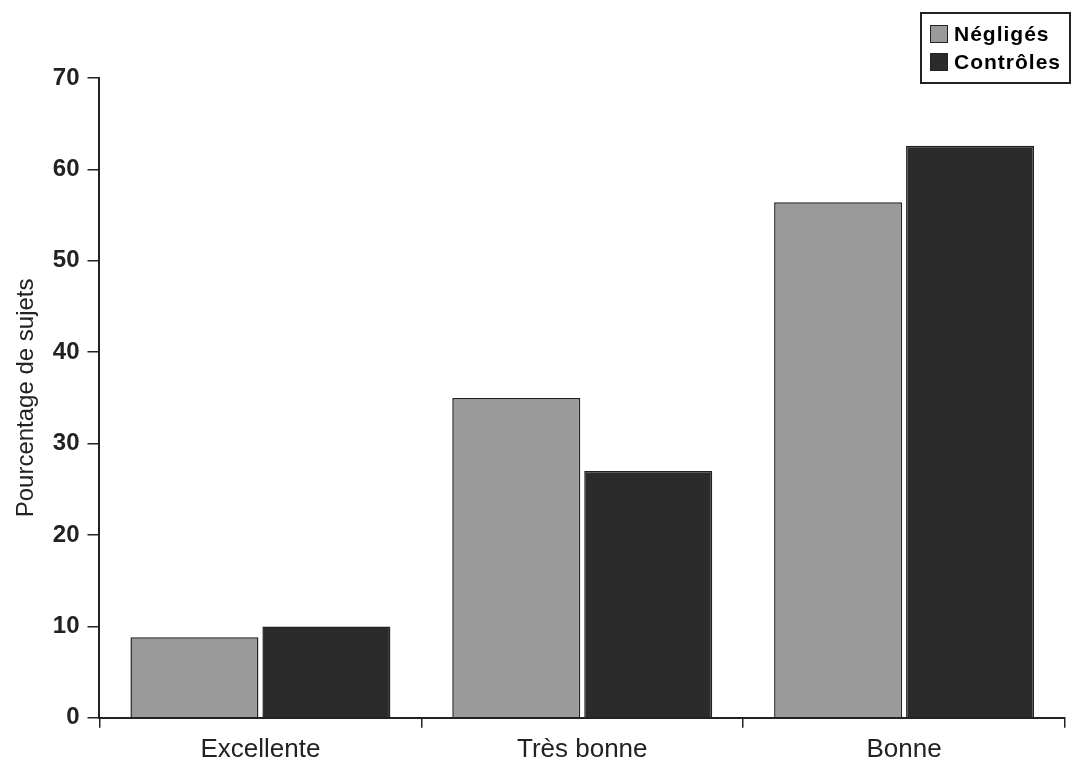 The height and width of the screenshot is (779, 1083). What do you see at coordinates (582, 747) in the screenshot?
I see `x-tick-label: Très bonne` at bounding box center [582, 747].